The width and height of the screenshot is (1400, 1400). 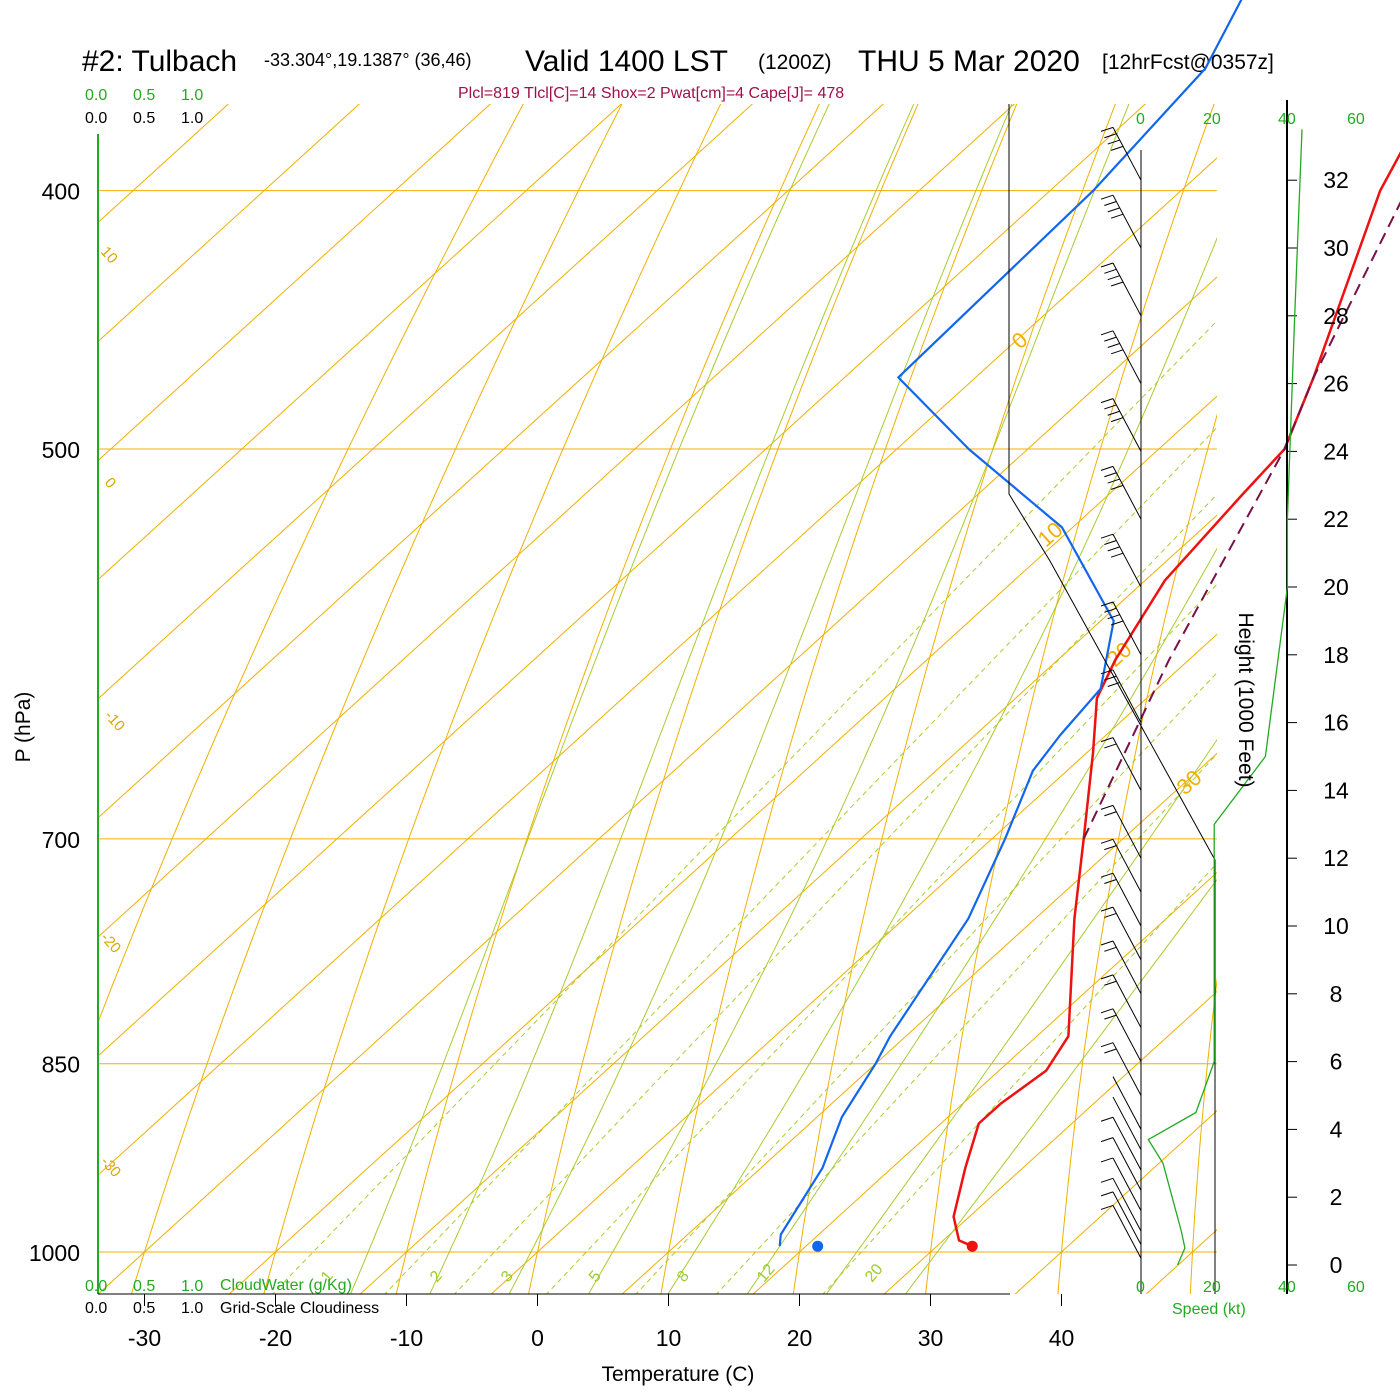 I want to click on isotherm-label: -30, so click(x=110, y=1166).